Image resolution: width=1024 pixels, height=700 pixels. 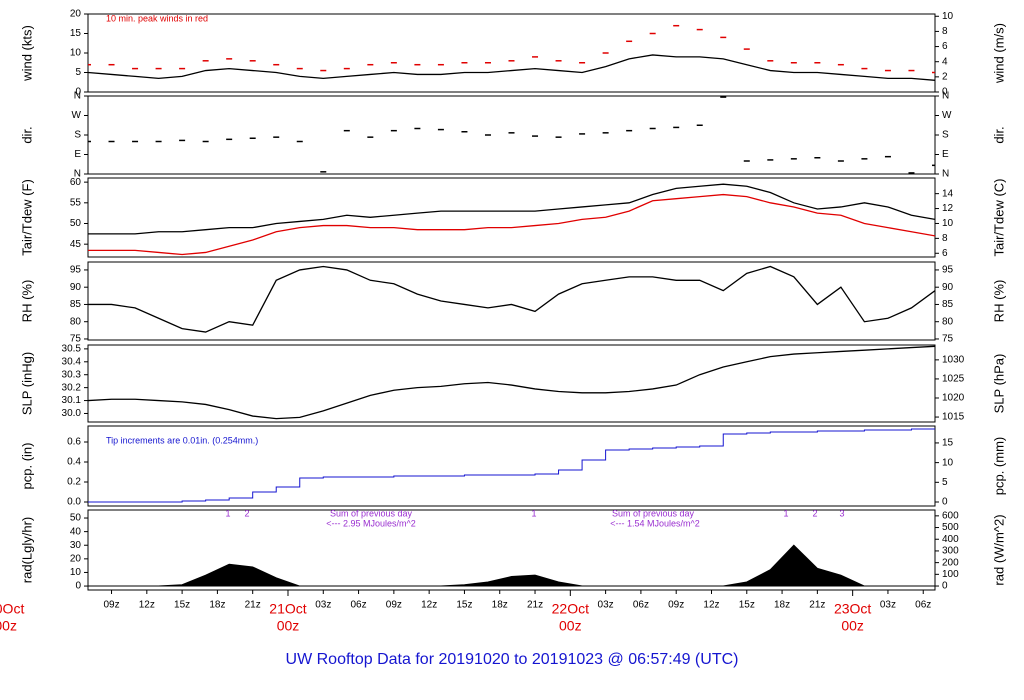 I want to click on annotation: 10 min. peak winds in red, so click(x=157, y=18).